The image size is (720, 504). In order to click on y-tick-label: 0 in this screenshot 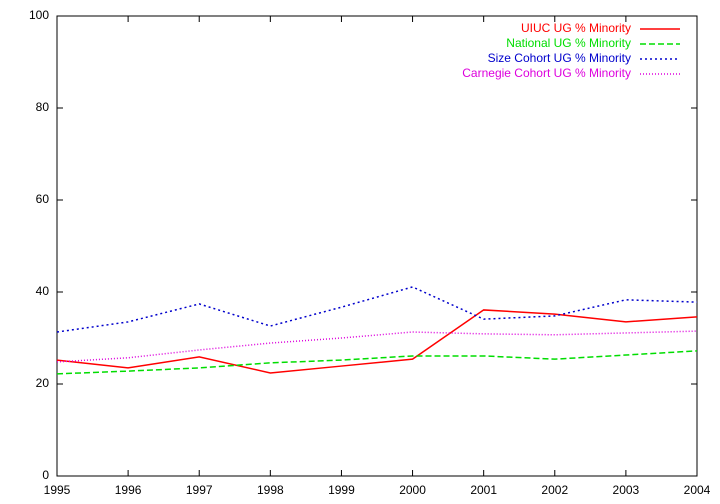, I will do `click(45, 475)`.